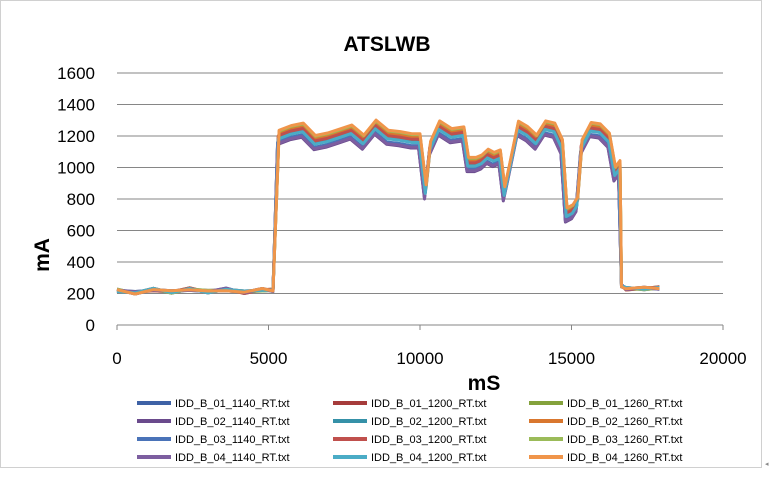 This screenshot has height=479, width=770. Describe the element at coordinates (428, 404) in the screenshot. I see `legend-label: IDD_B_01_1200_RT.txt` at that location.